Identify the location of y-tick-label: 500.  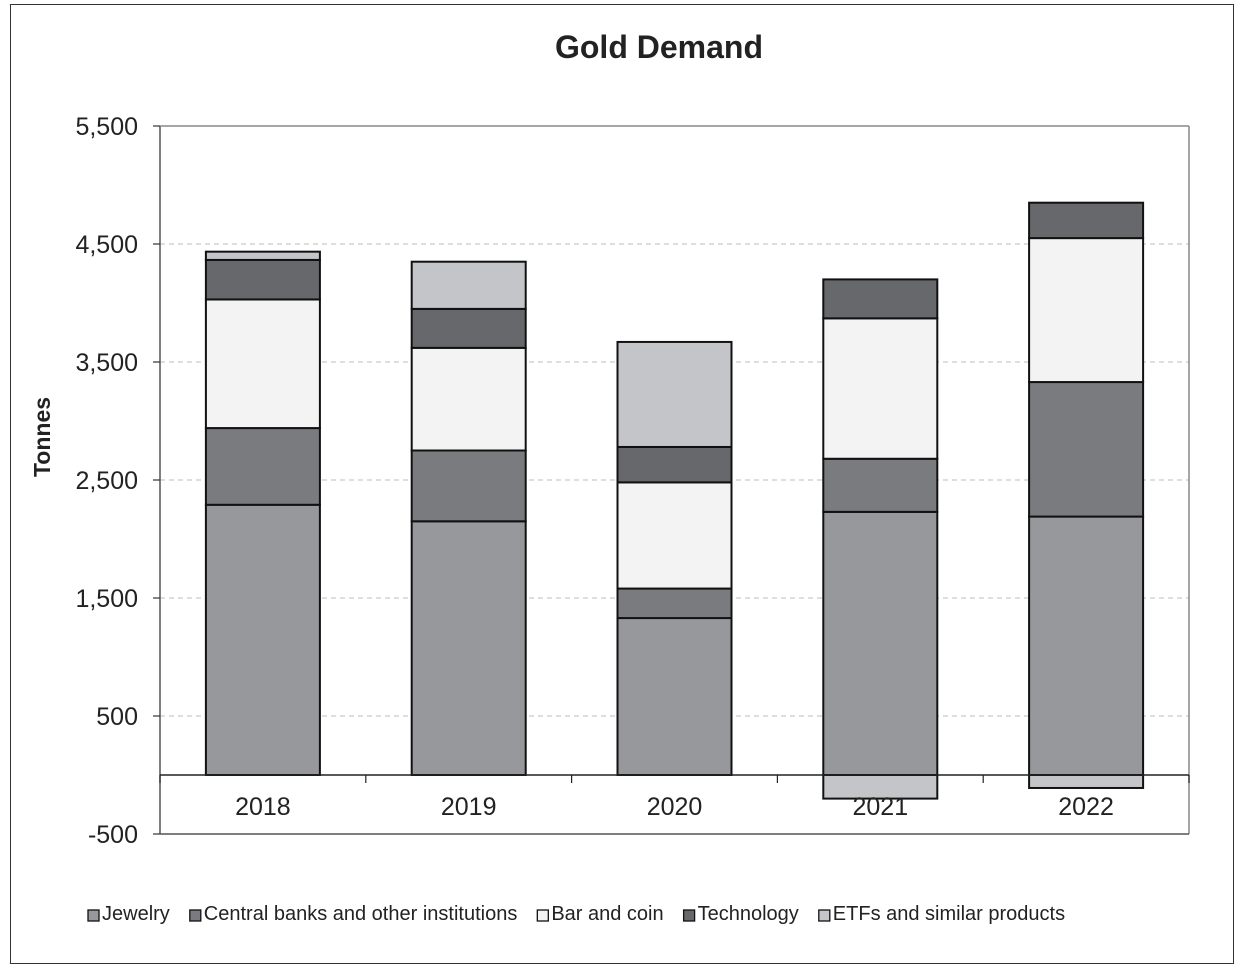
(117, 717).